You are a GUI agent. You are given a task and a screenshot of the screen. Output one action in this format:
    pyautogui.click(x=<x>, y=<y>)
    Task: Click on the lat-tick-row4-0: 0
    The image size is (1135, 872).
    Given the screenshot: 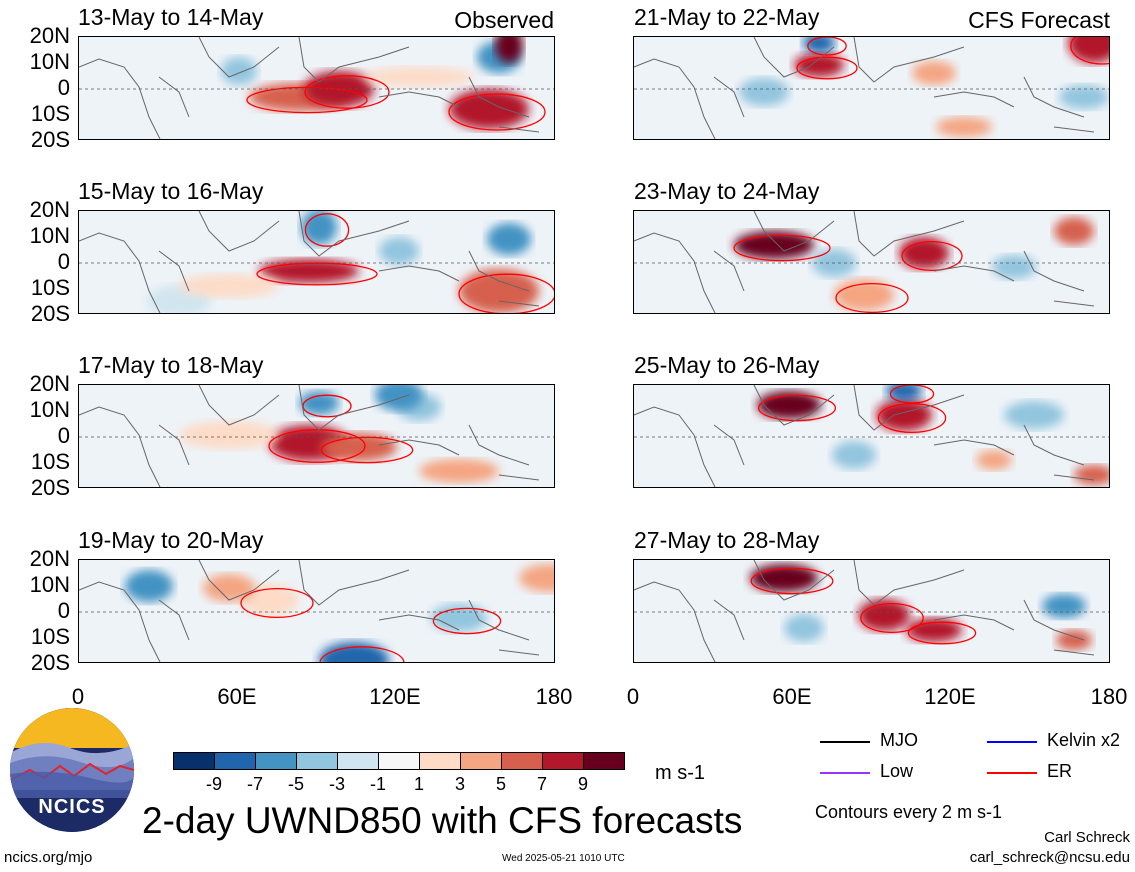 What is the action you would take?
    pyautogui.click(x=63, y=610)
    